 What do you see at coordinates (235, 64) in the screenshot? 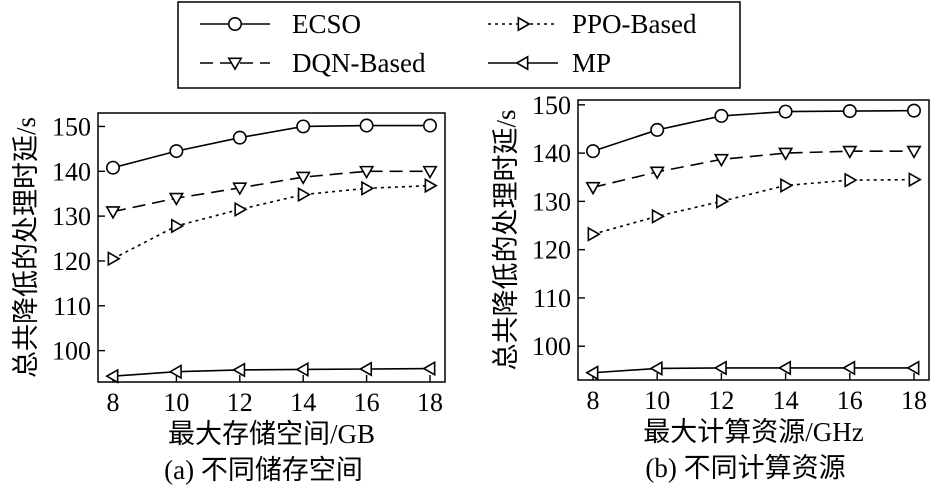
I see `legend-marker-dqn-based` at bounding box center [235, 64].